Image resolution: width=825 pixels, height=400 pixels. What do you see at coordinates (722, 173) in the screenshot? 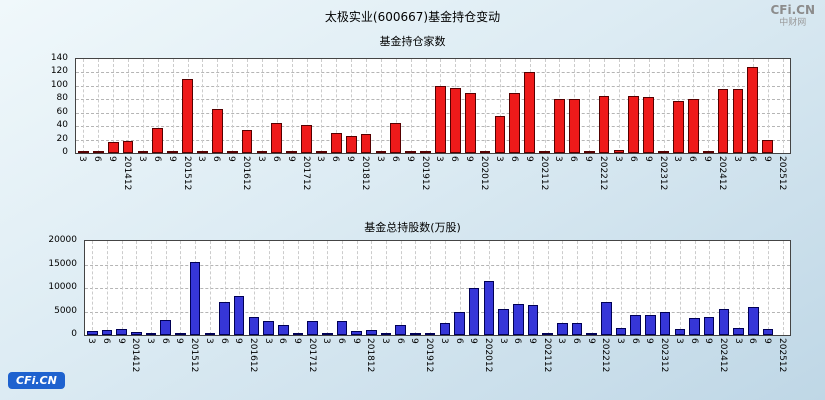
I see `x-tick-label: 202412` at bounding box center [722, 173].